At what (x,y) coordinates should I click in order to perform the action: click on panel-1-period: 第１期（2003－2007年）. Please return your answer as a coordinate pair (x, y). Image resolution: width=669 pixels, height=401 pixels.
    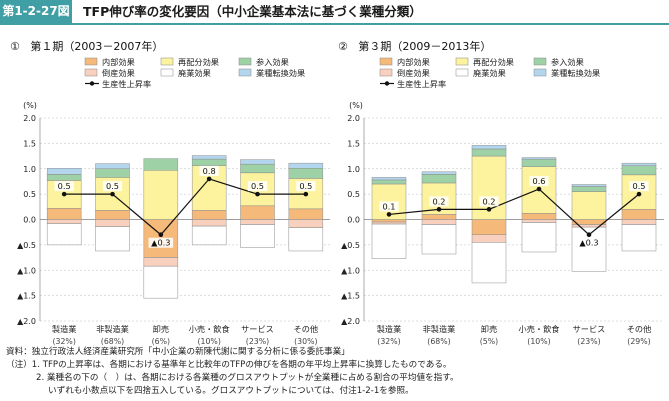
    Looking at the image, I should click on (97, 46).